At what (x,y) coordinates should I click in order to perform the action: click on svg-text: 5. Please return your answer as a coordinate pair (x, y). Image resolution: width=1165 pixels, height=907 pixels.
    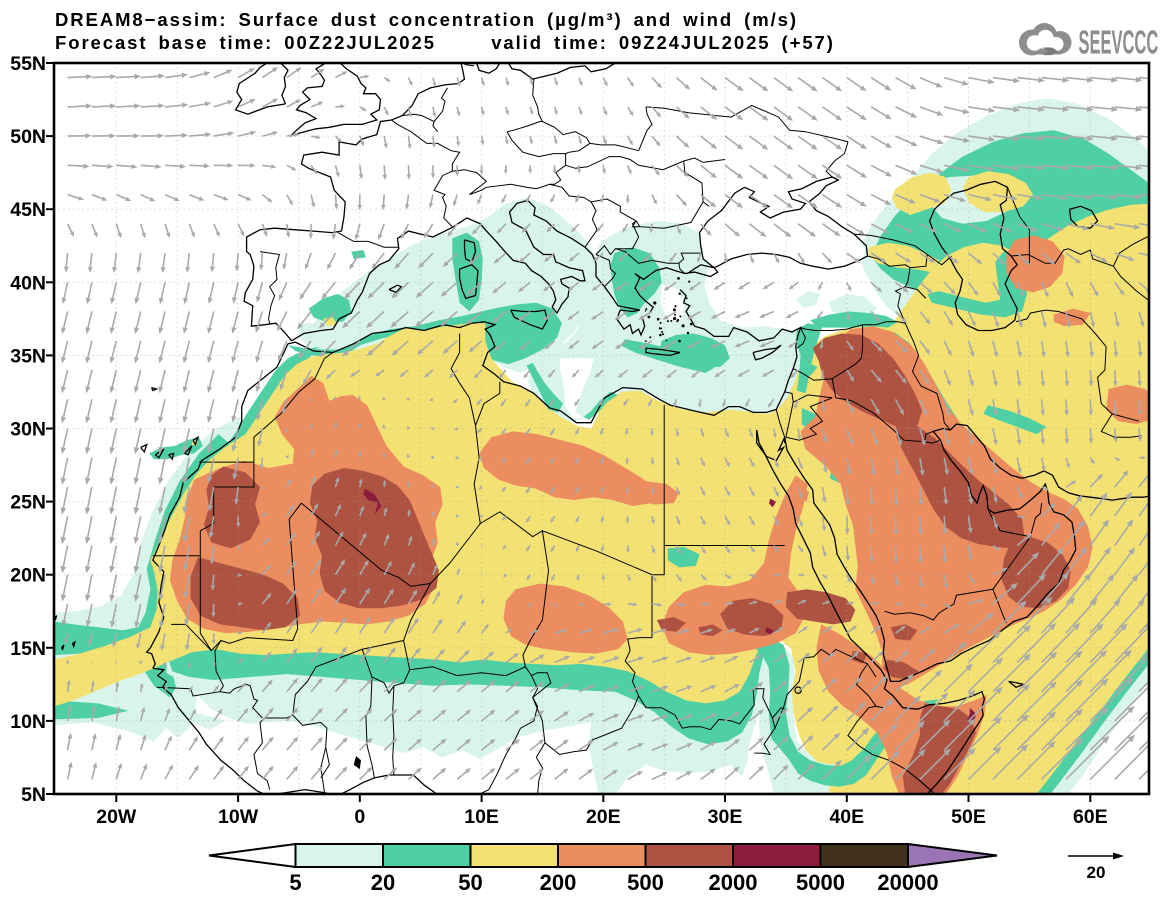
    Looking at the image, I should click on (295, 882).